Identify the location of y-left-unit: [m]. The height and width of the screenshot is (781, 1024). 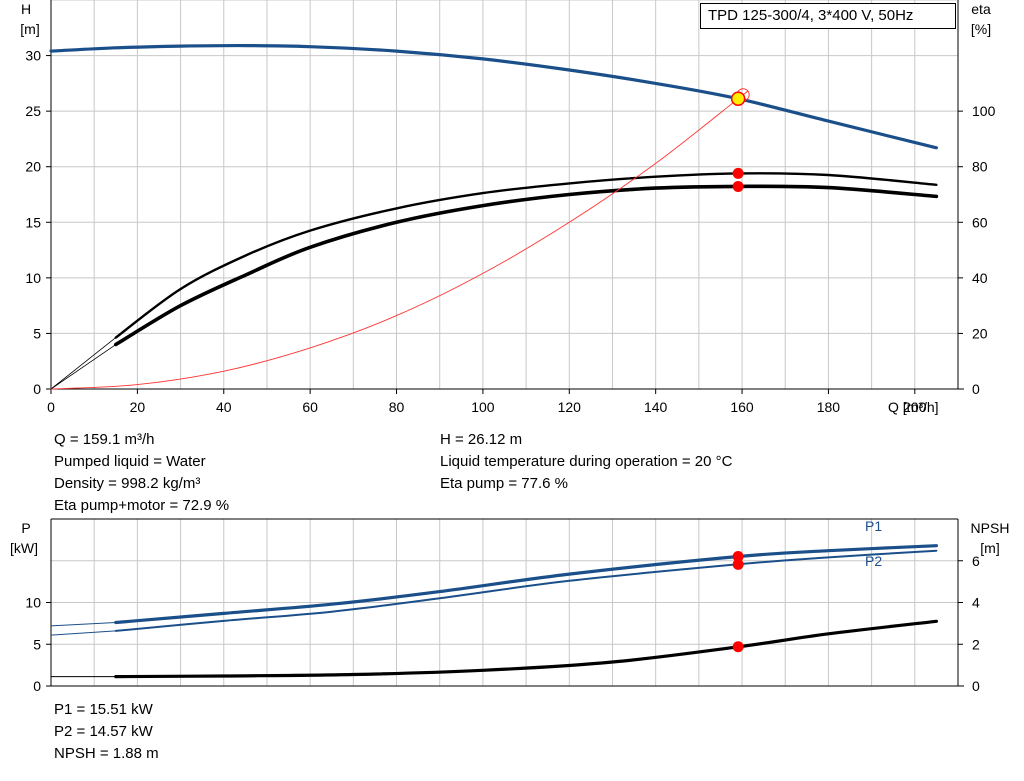
(29, 29).